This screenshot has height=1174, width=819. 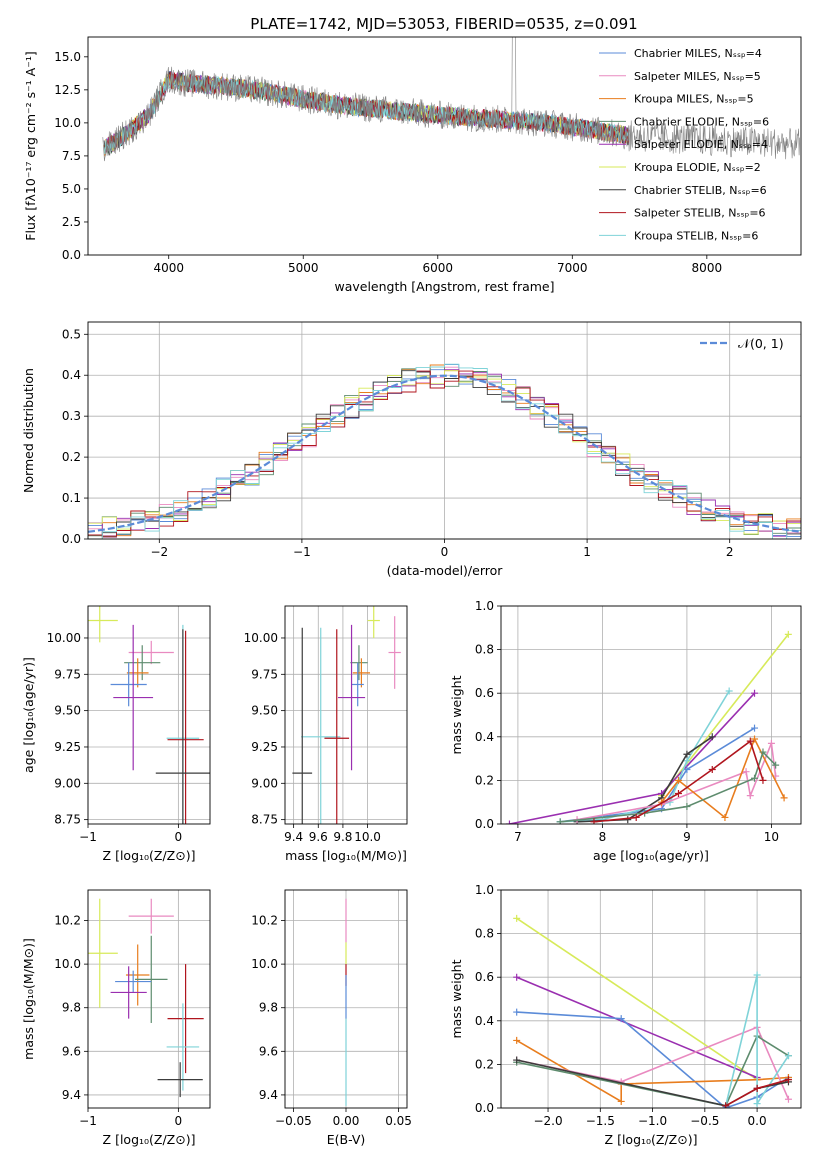 I want to click on legend-entry: Chabrier ELODIE, Nₛₛₚ=6, so click(x=701, y=121).